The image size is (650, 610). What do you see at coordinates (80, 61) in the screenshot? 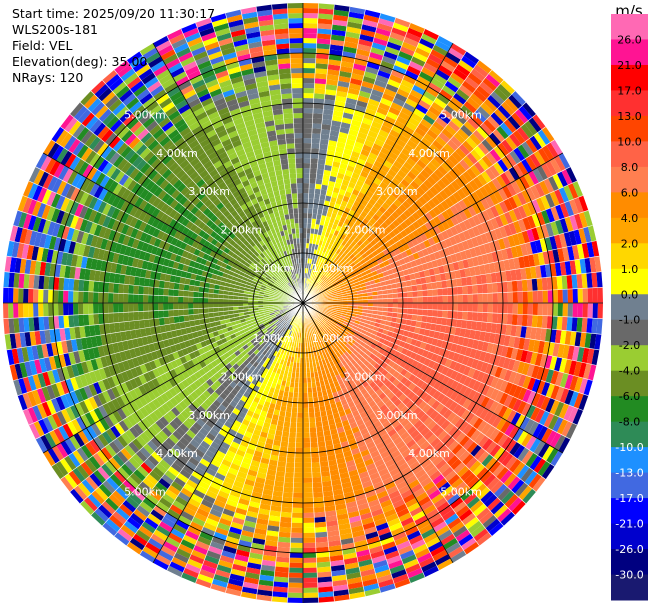
I see `elevation-text: Elevation(deg): 35.00` at bounding box center [80, 61].